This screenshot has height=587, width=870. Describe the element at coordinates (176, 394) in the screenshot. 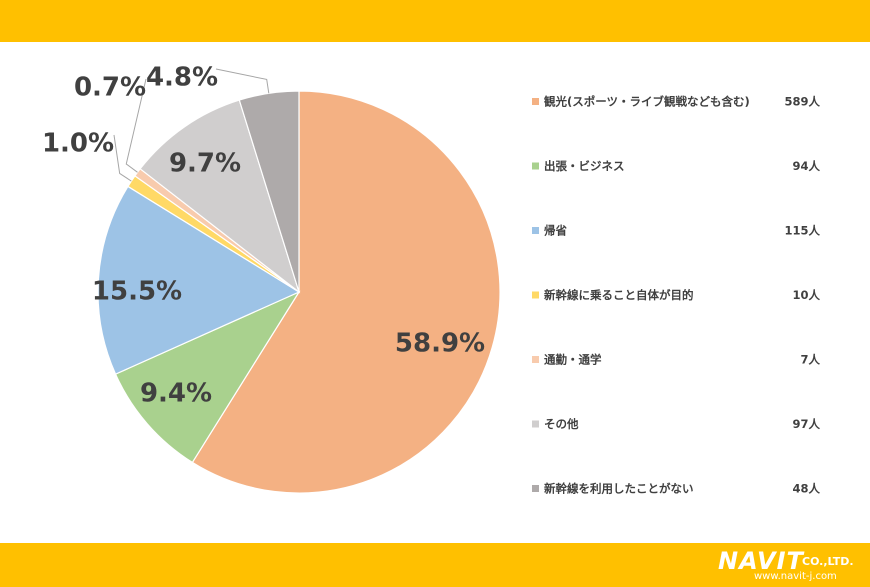

I see `data-label: 9.4%` at that location.